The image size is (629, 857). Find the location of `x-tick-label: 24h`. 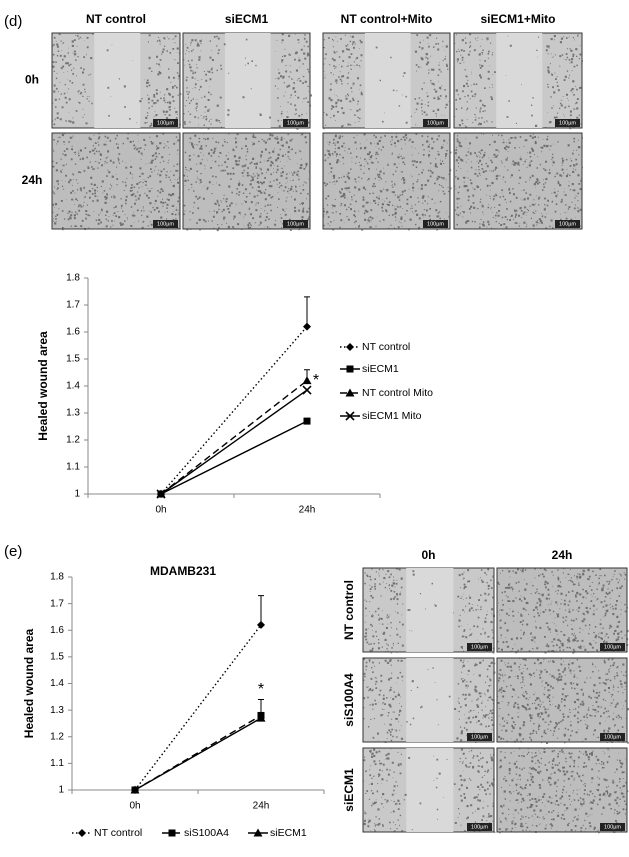

x-tick-label: 24h is located at coordinates (307, 510).